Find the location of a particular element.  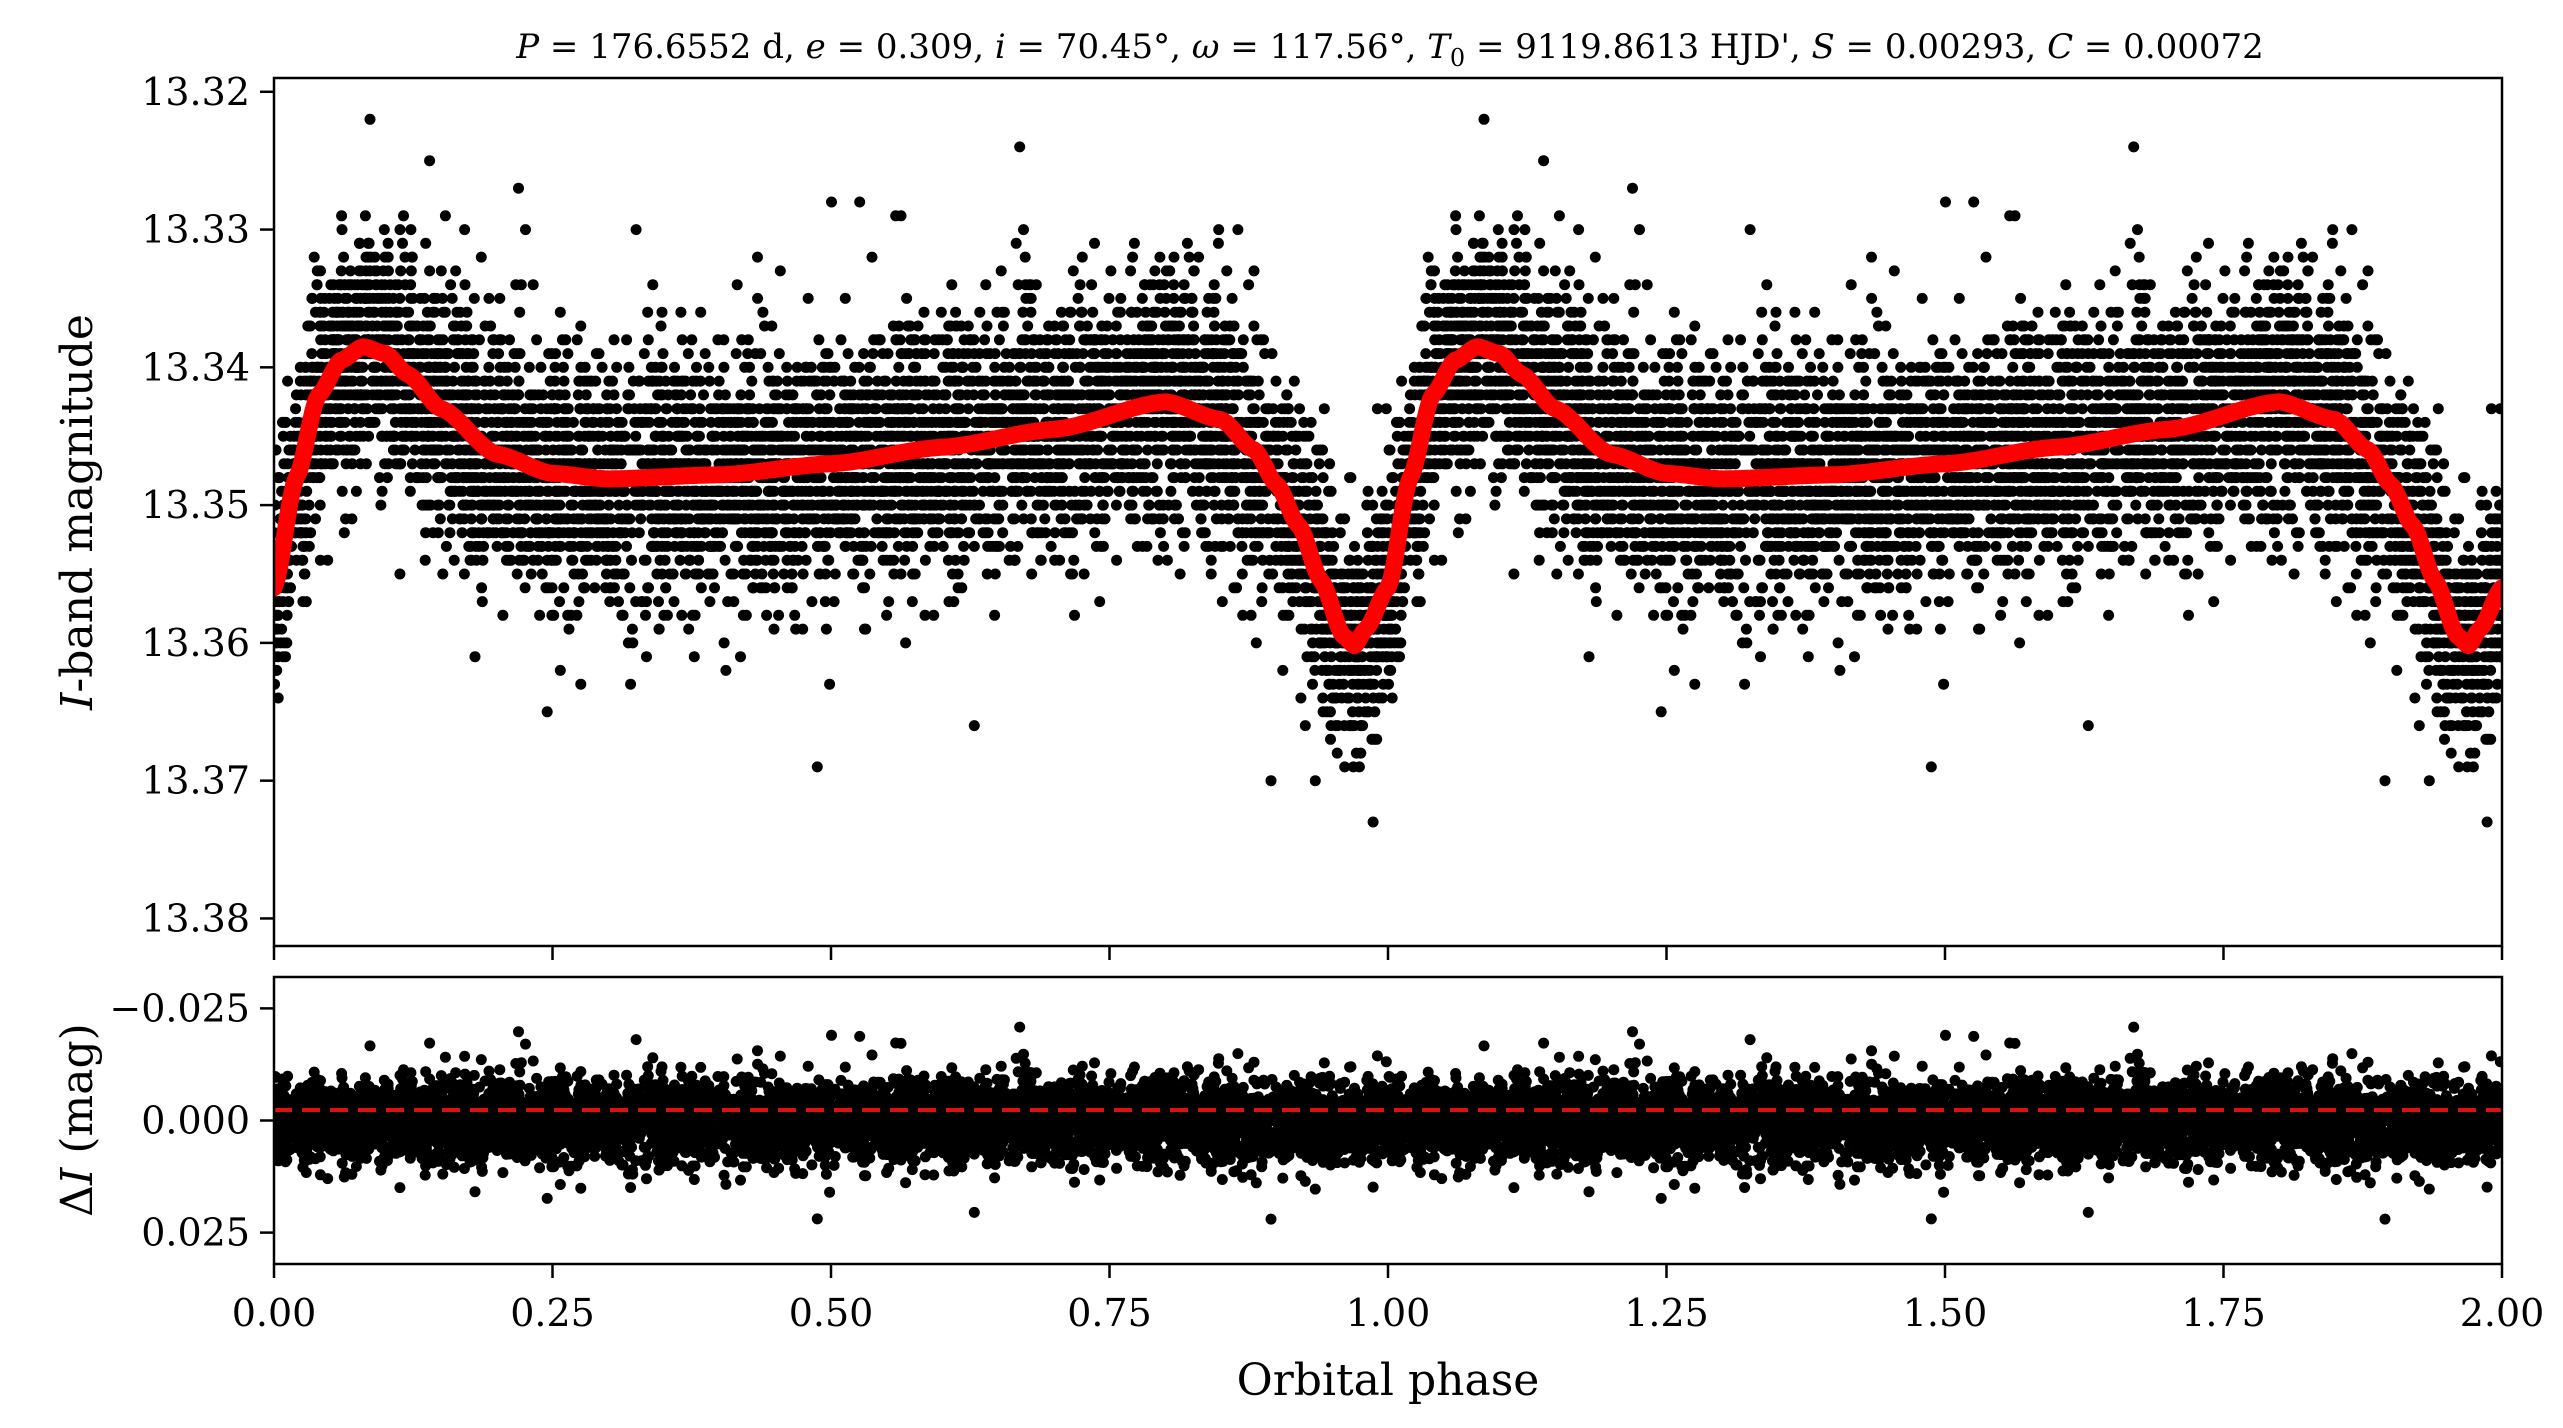

title-i-symbol: i is located at coordinates (1000, 47).